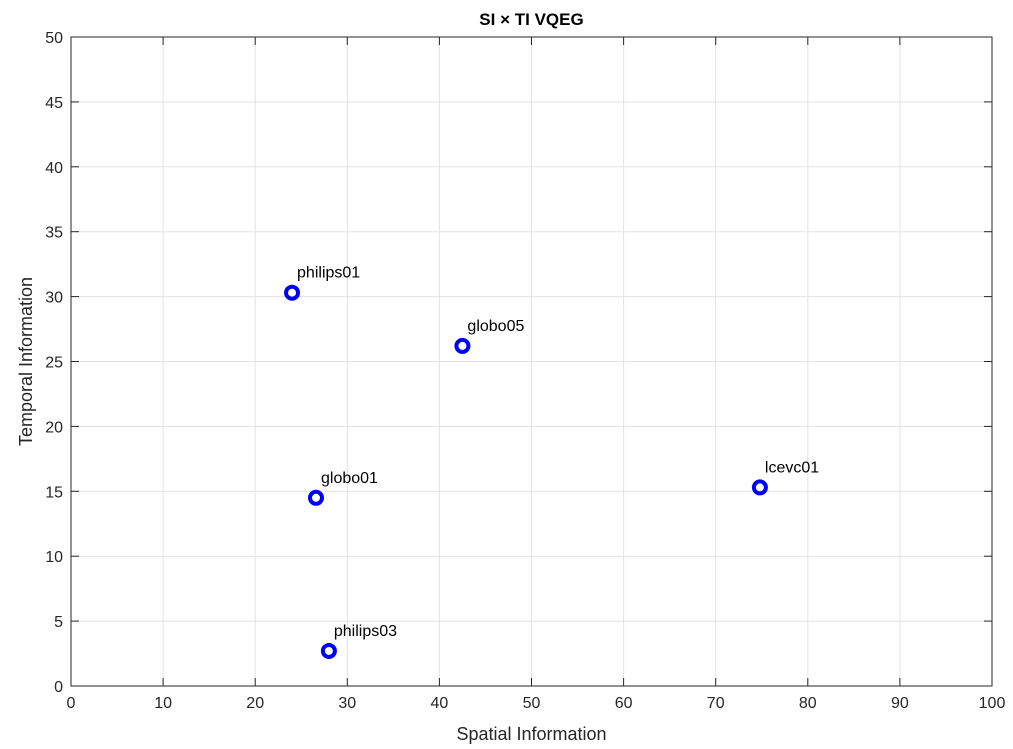  Describe the element at coordinates (349, 478) in the screenshot. I see `data-point-label: globo01` at that location.